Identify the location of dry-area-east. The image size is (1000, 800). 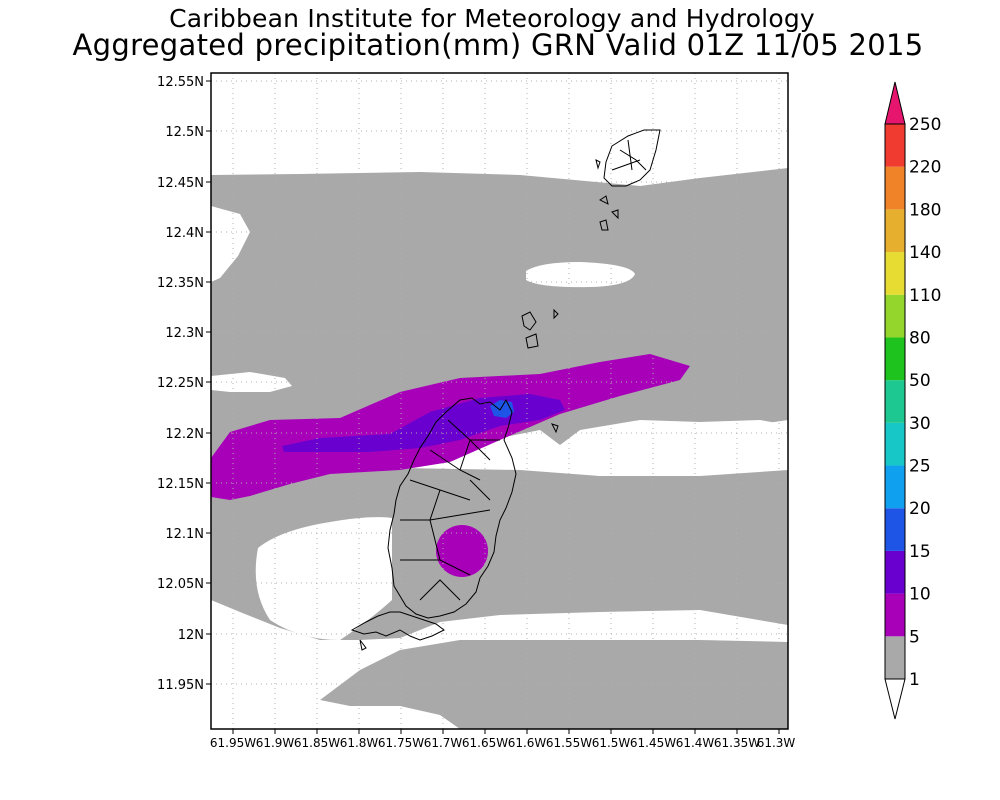
(681, 448).